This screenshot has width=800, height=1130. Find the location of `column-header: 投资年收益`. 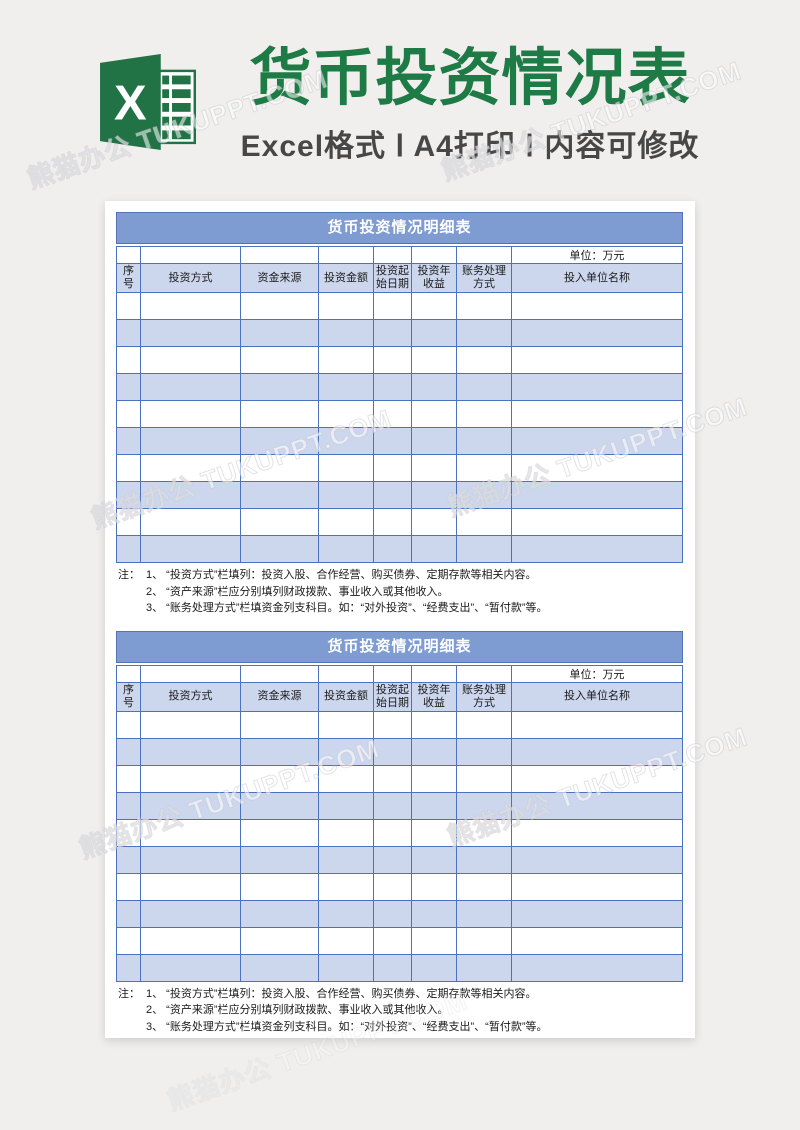

column-header: 投资年收益 is located at coordinates (434, 278).